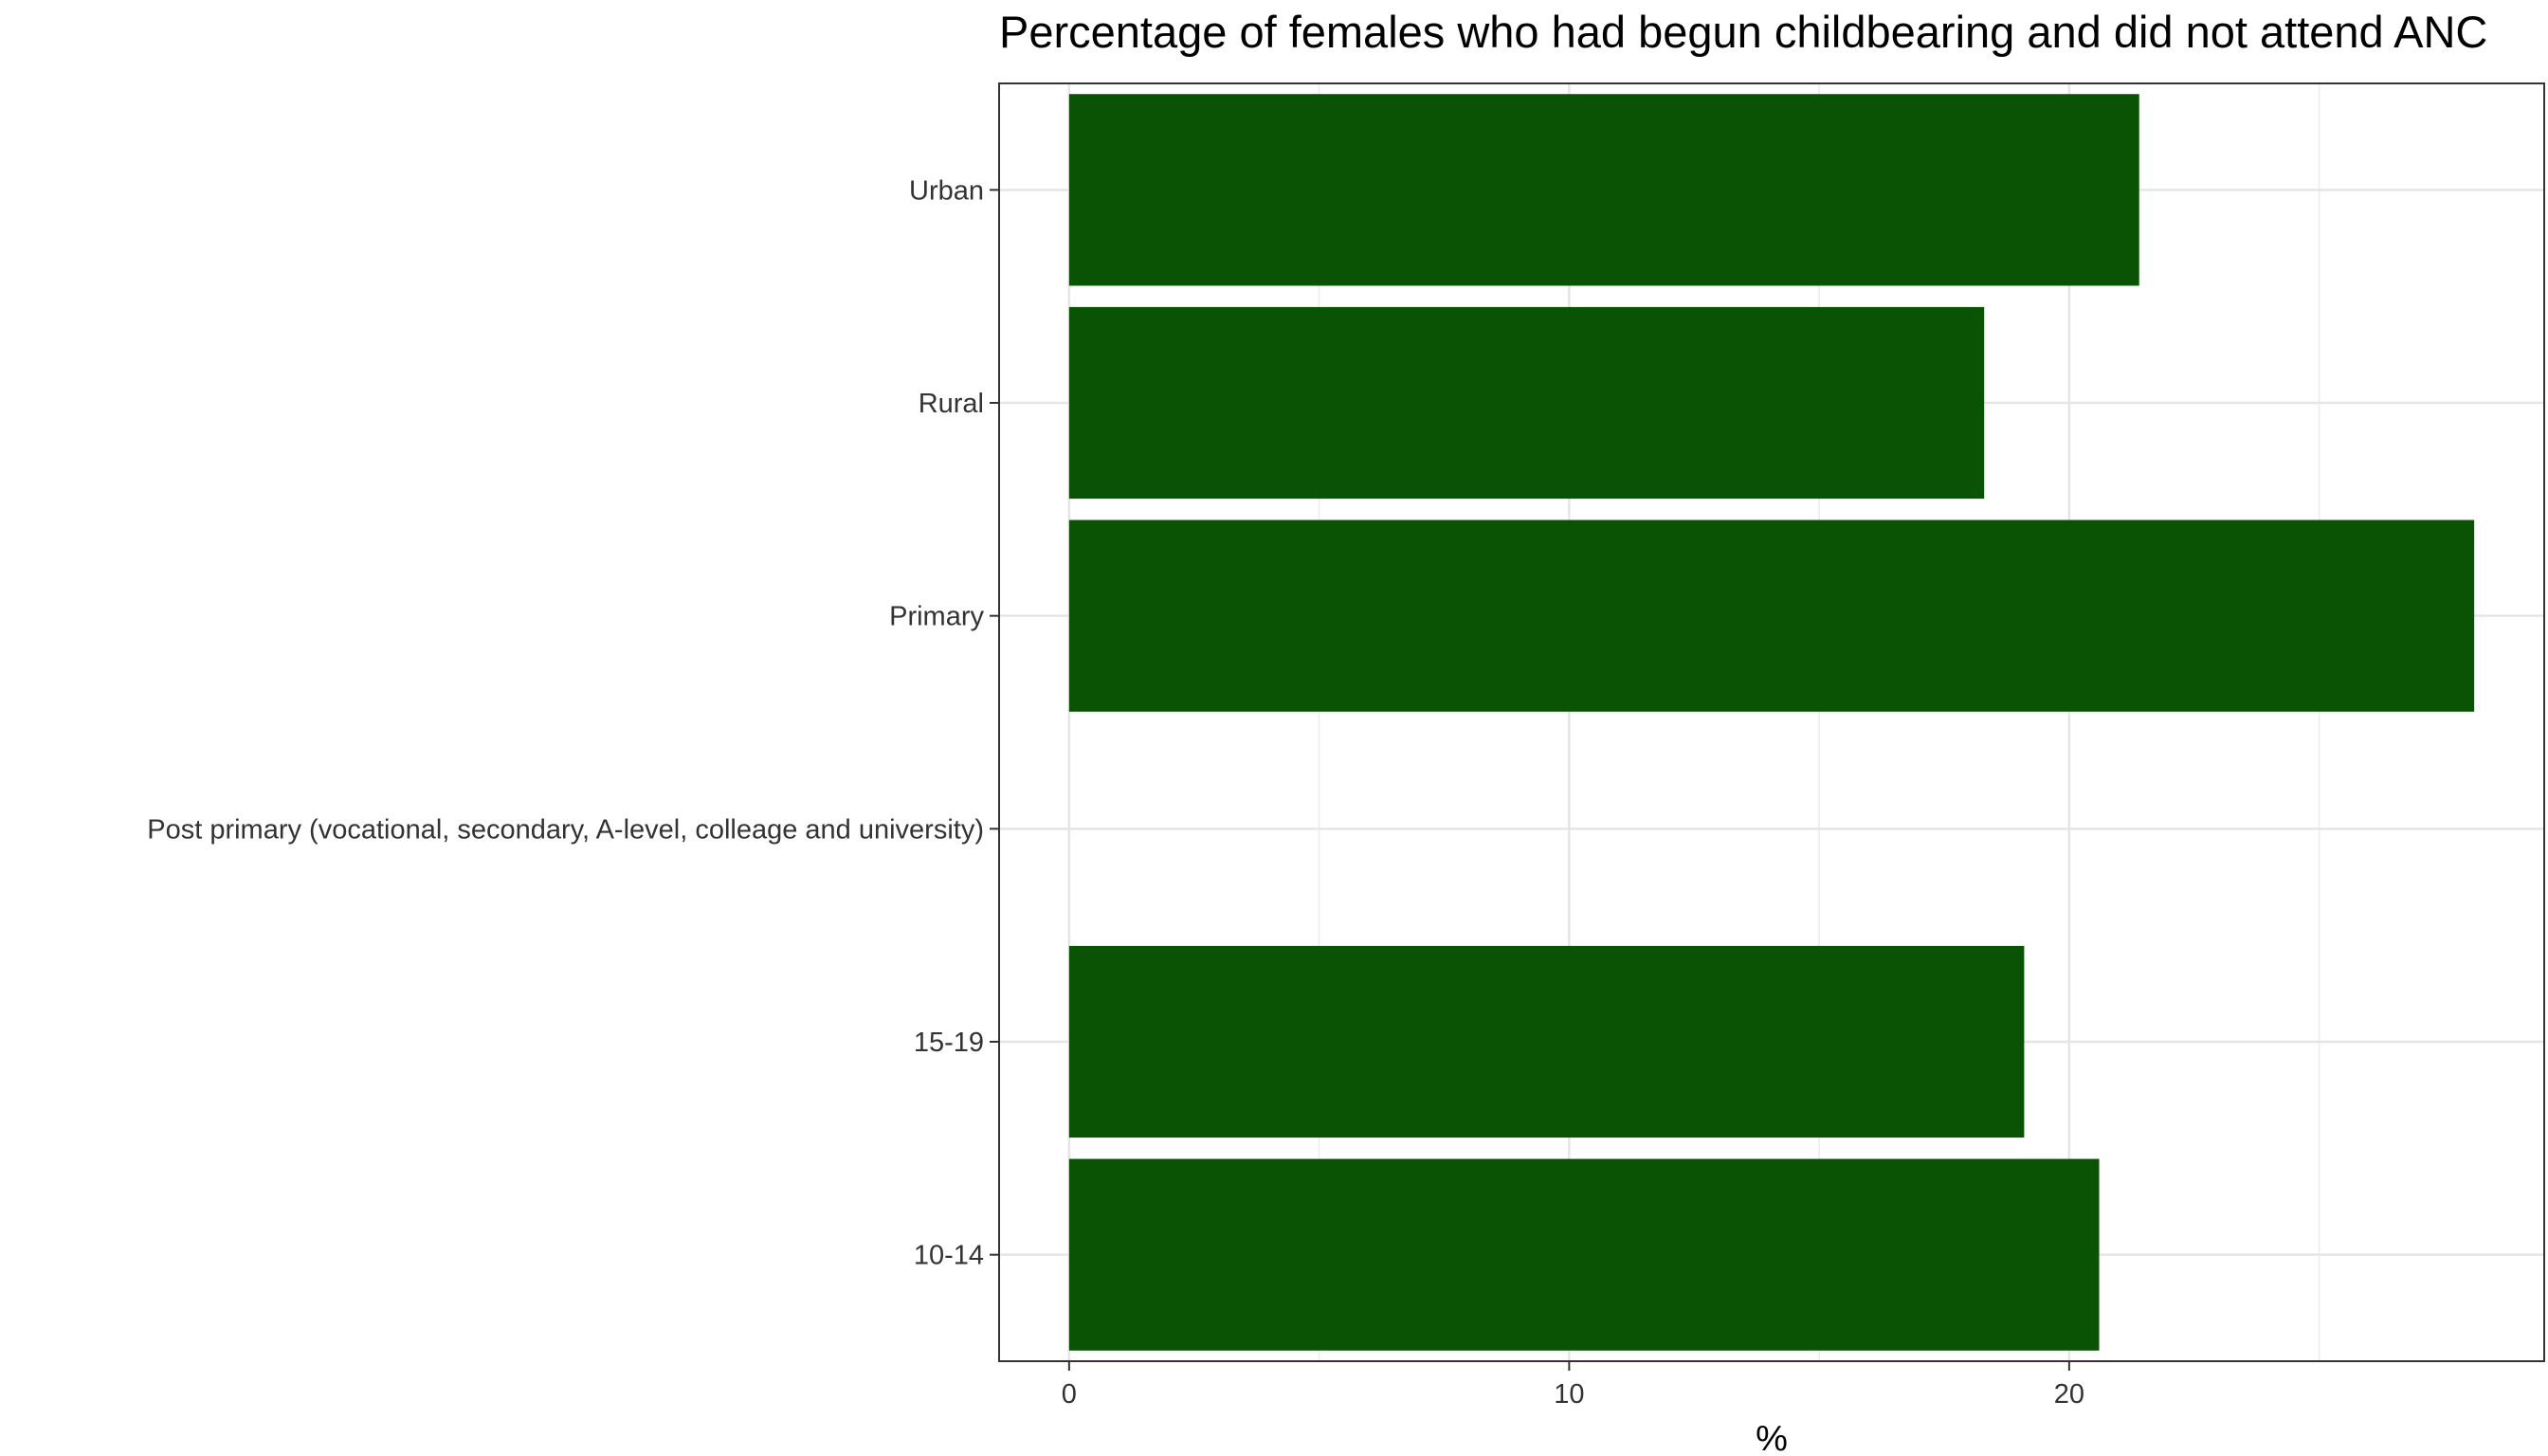 The width and height of the screenshot is (2548, 1456). I want to click on x-tick-label: 20, so click(2069, 1394).